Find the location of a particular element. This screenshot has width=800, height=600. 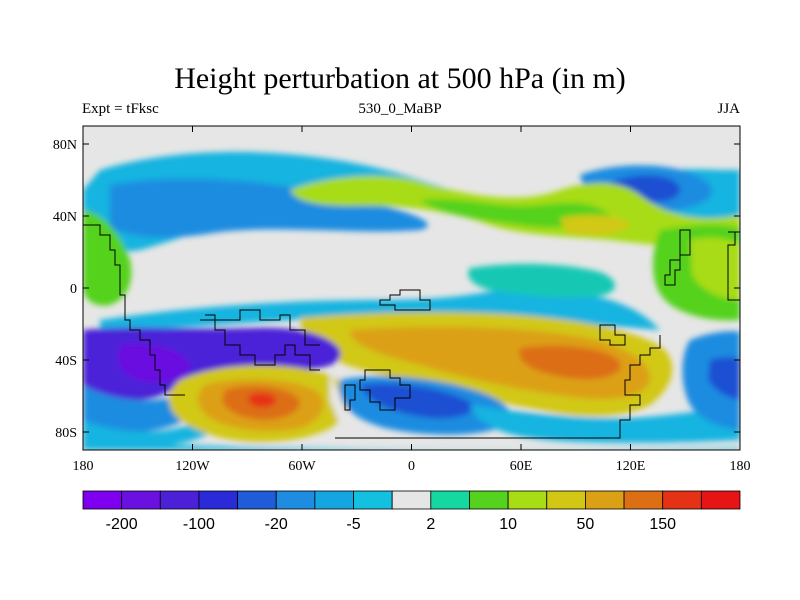

y-tick-label: 80N is located at coordinates (65, 145).